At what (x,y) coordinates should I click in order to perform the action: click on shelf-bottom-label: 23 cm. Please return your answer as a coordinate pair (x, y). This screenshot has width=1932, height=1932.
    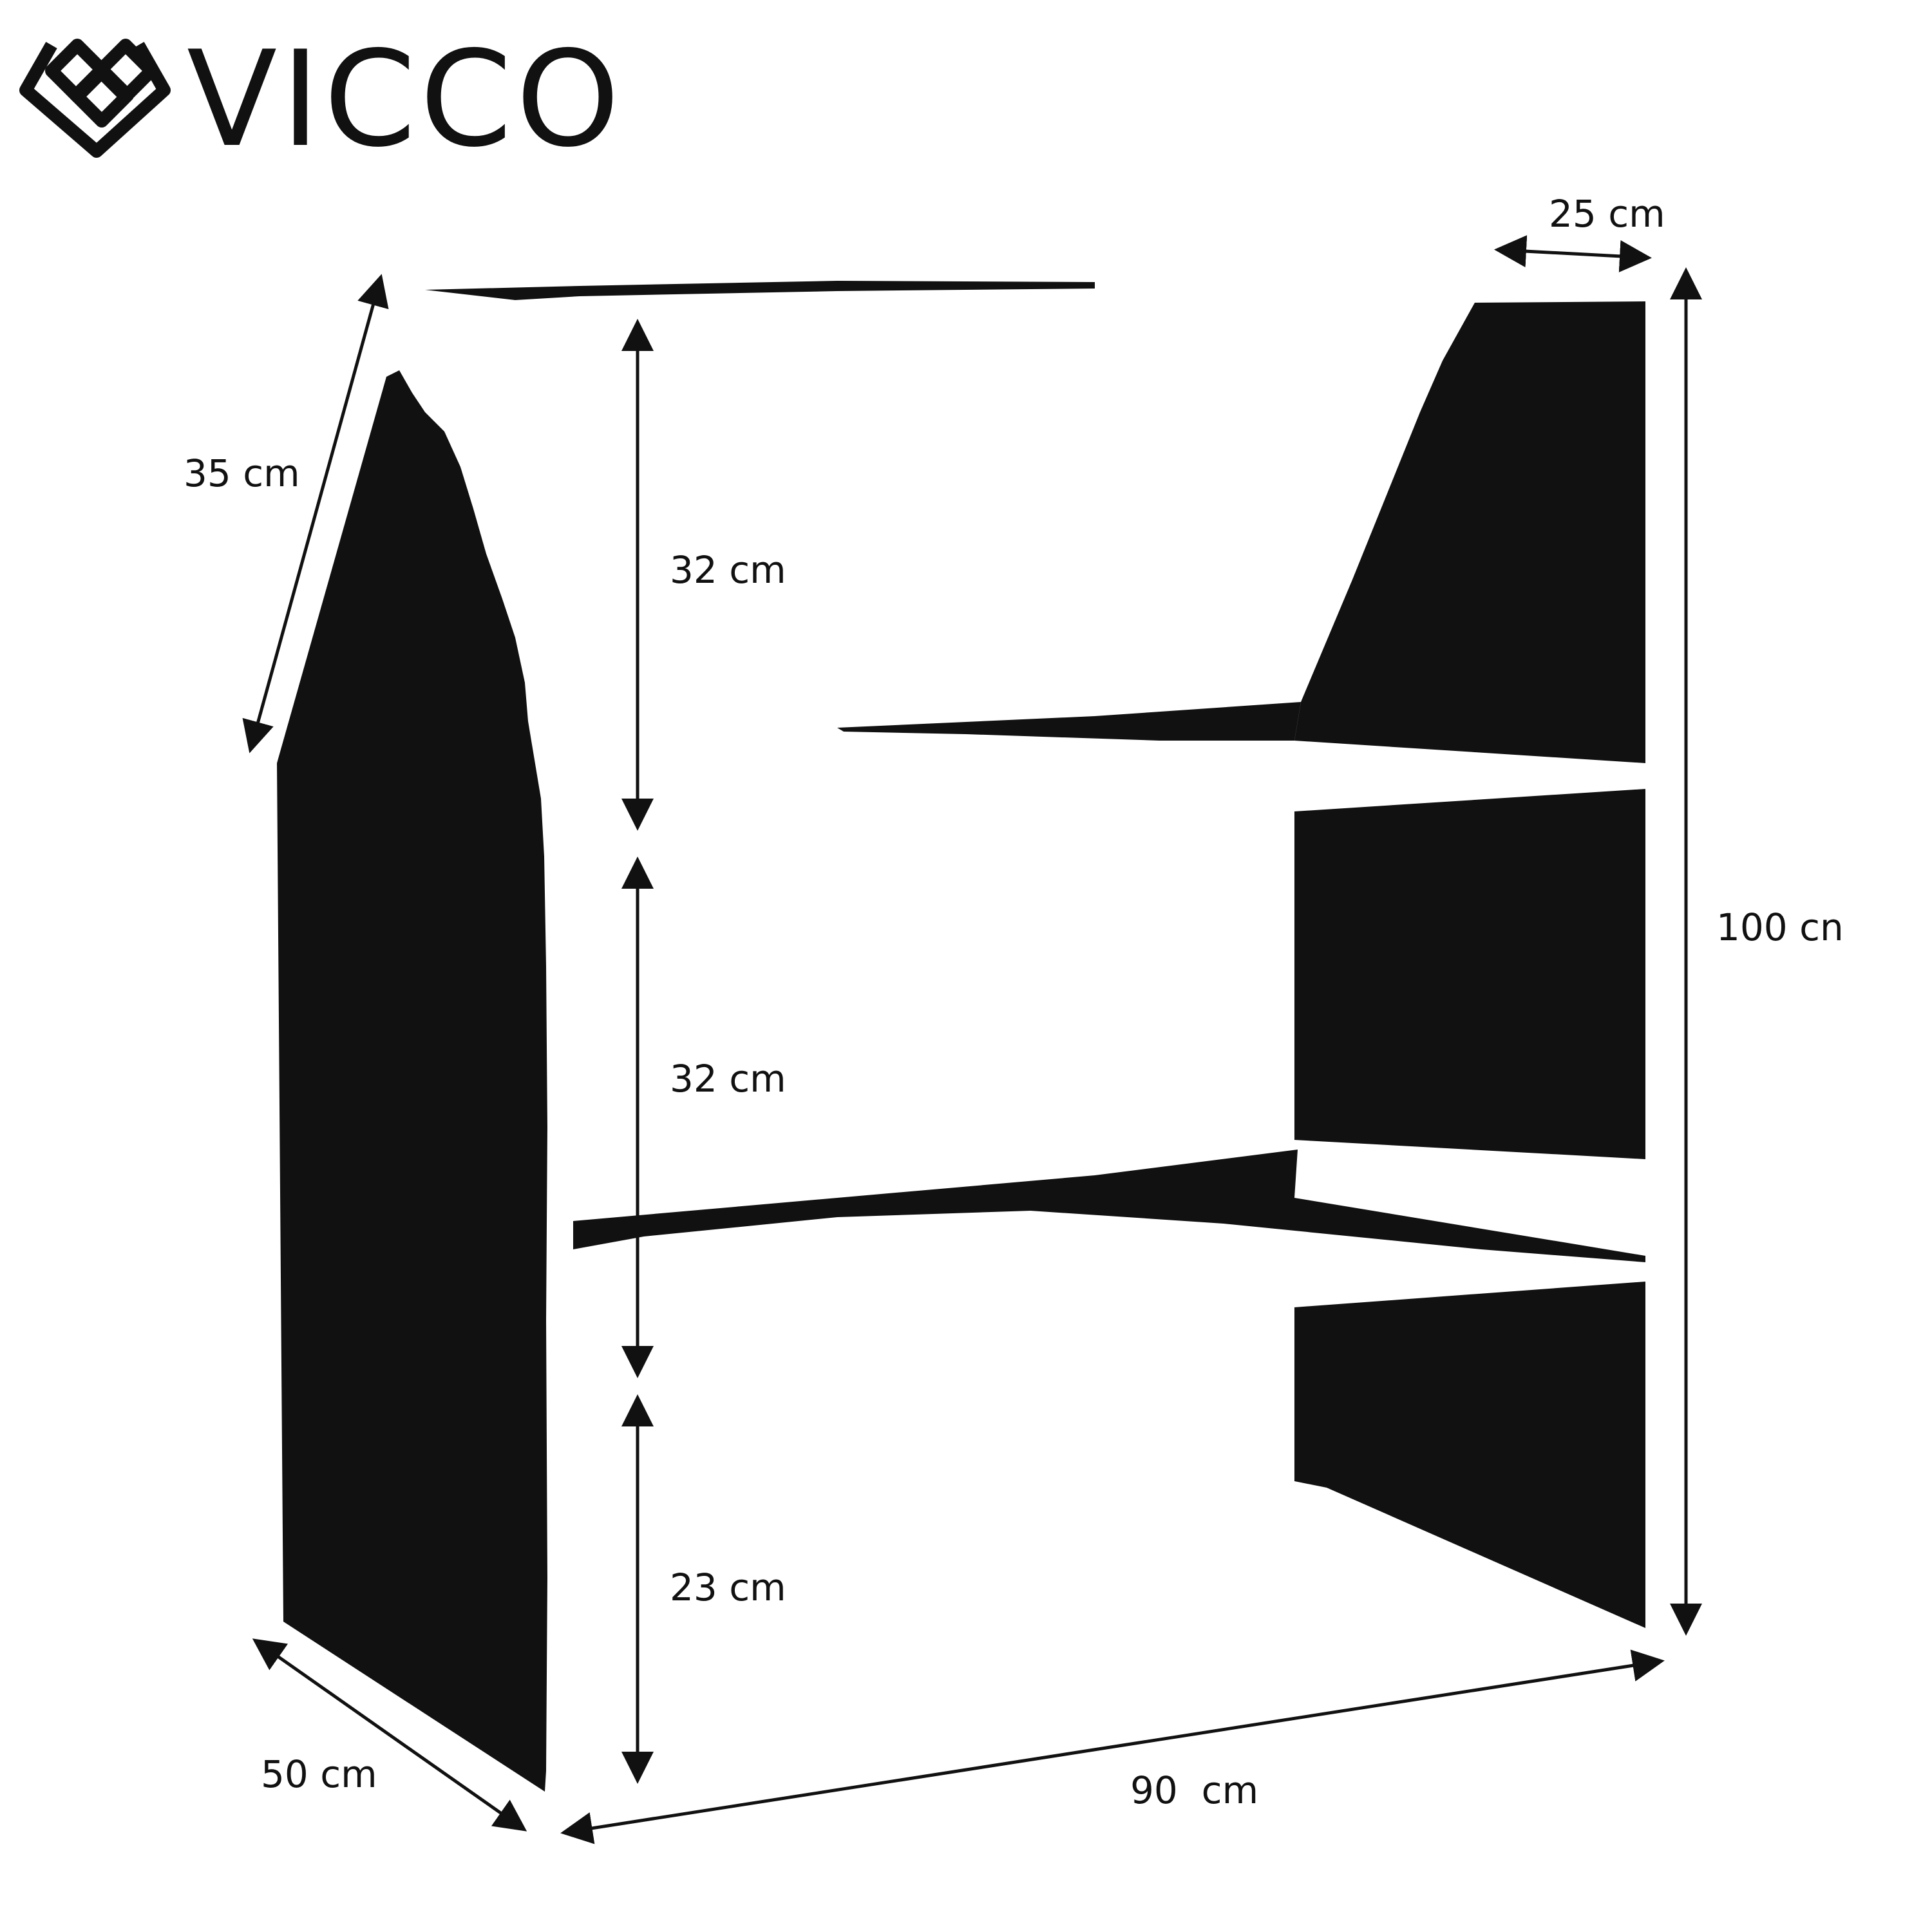
    Looking at the image, I should click on (728, 1587).